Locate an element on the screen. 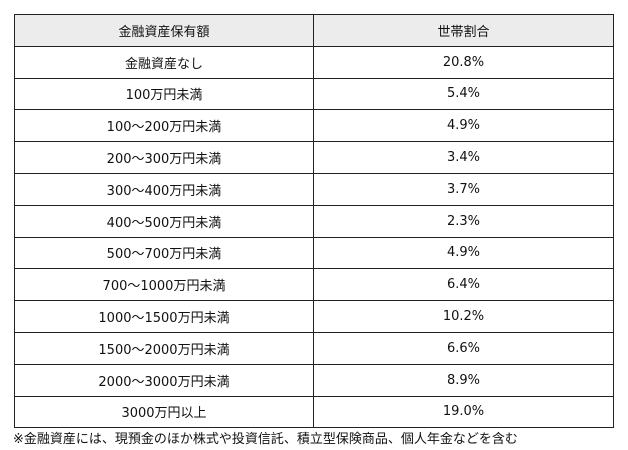  asset-amount-cell: 2000～3000万円未満 is located at coordinates (164, 380).